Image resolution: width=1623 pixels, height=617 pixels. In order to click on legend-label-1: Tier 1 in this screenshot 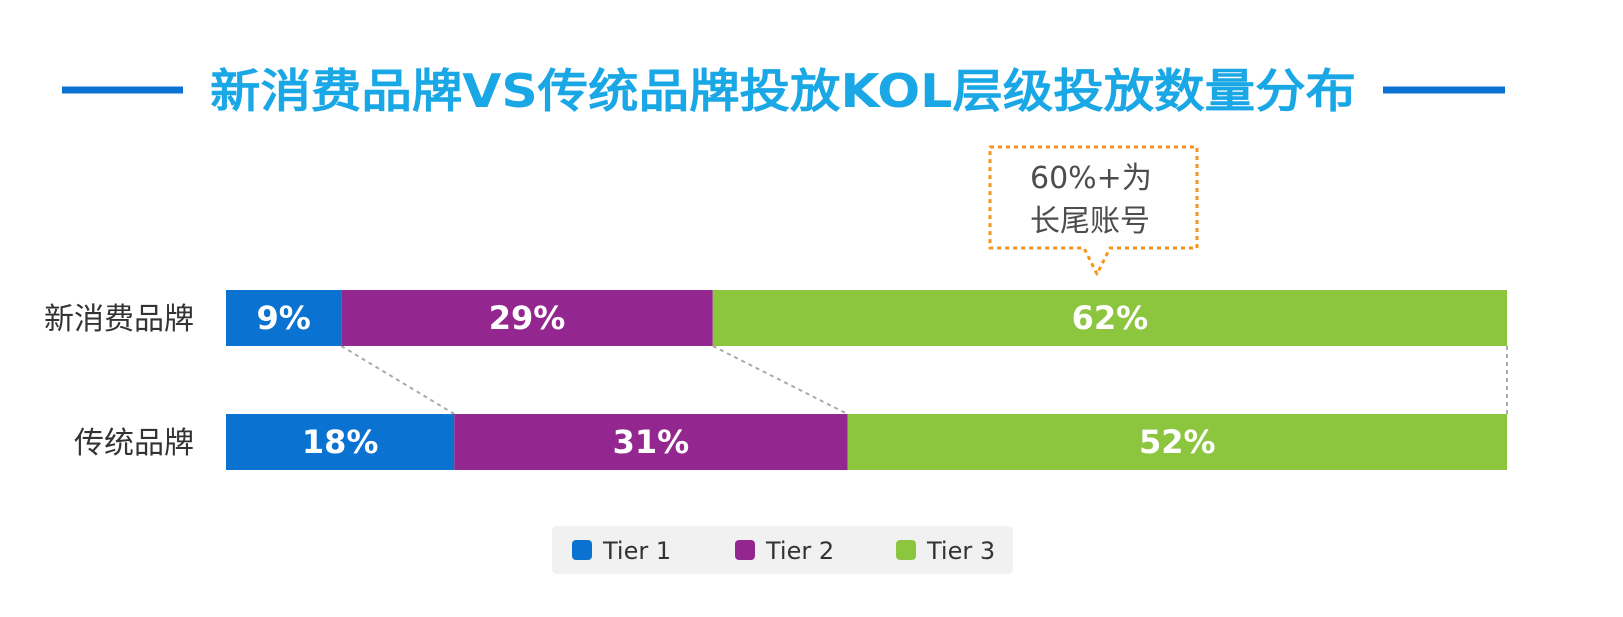, I will do `click(636, 551)`.